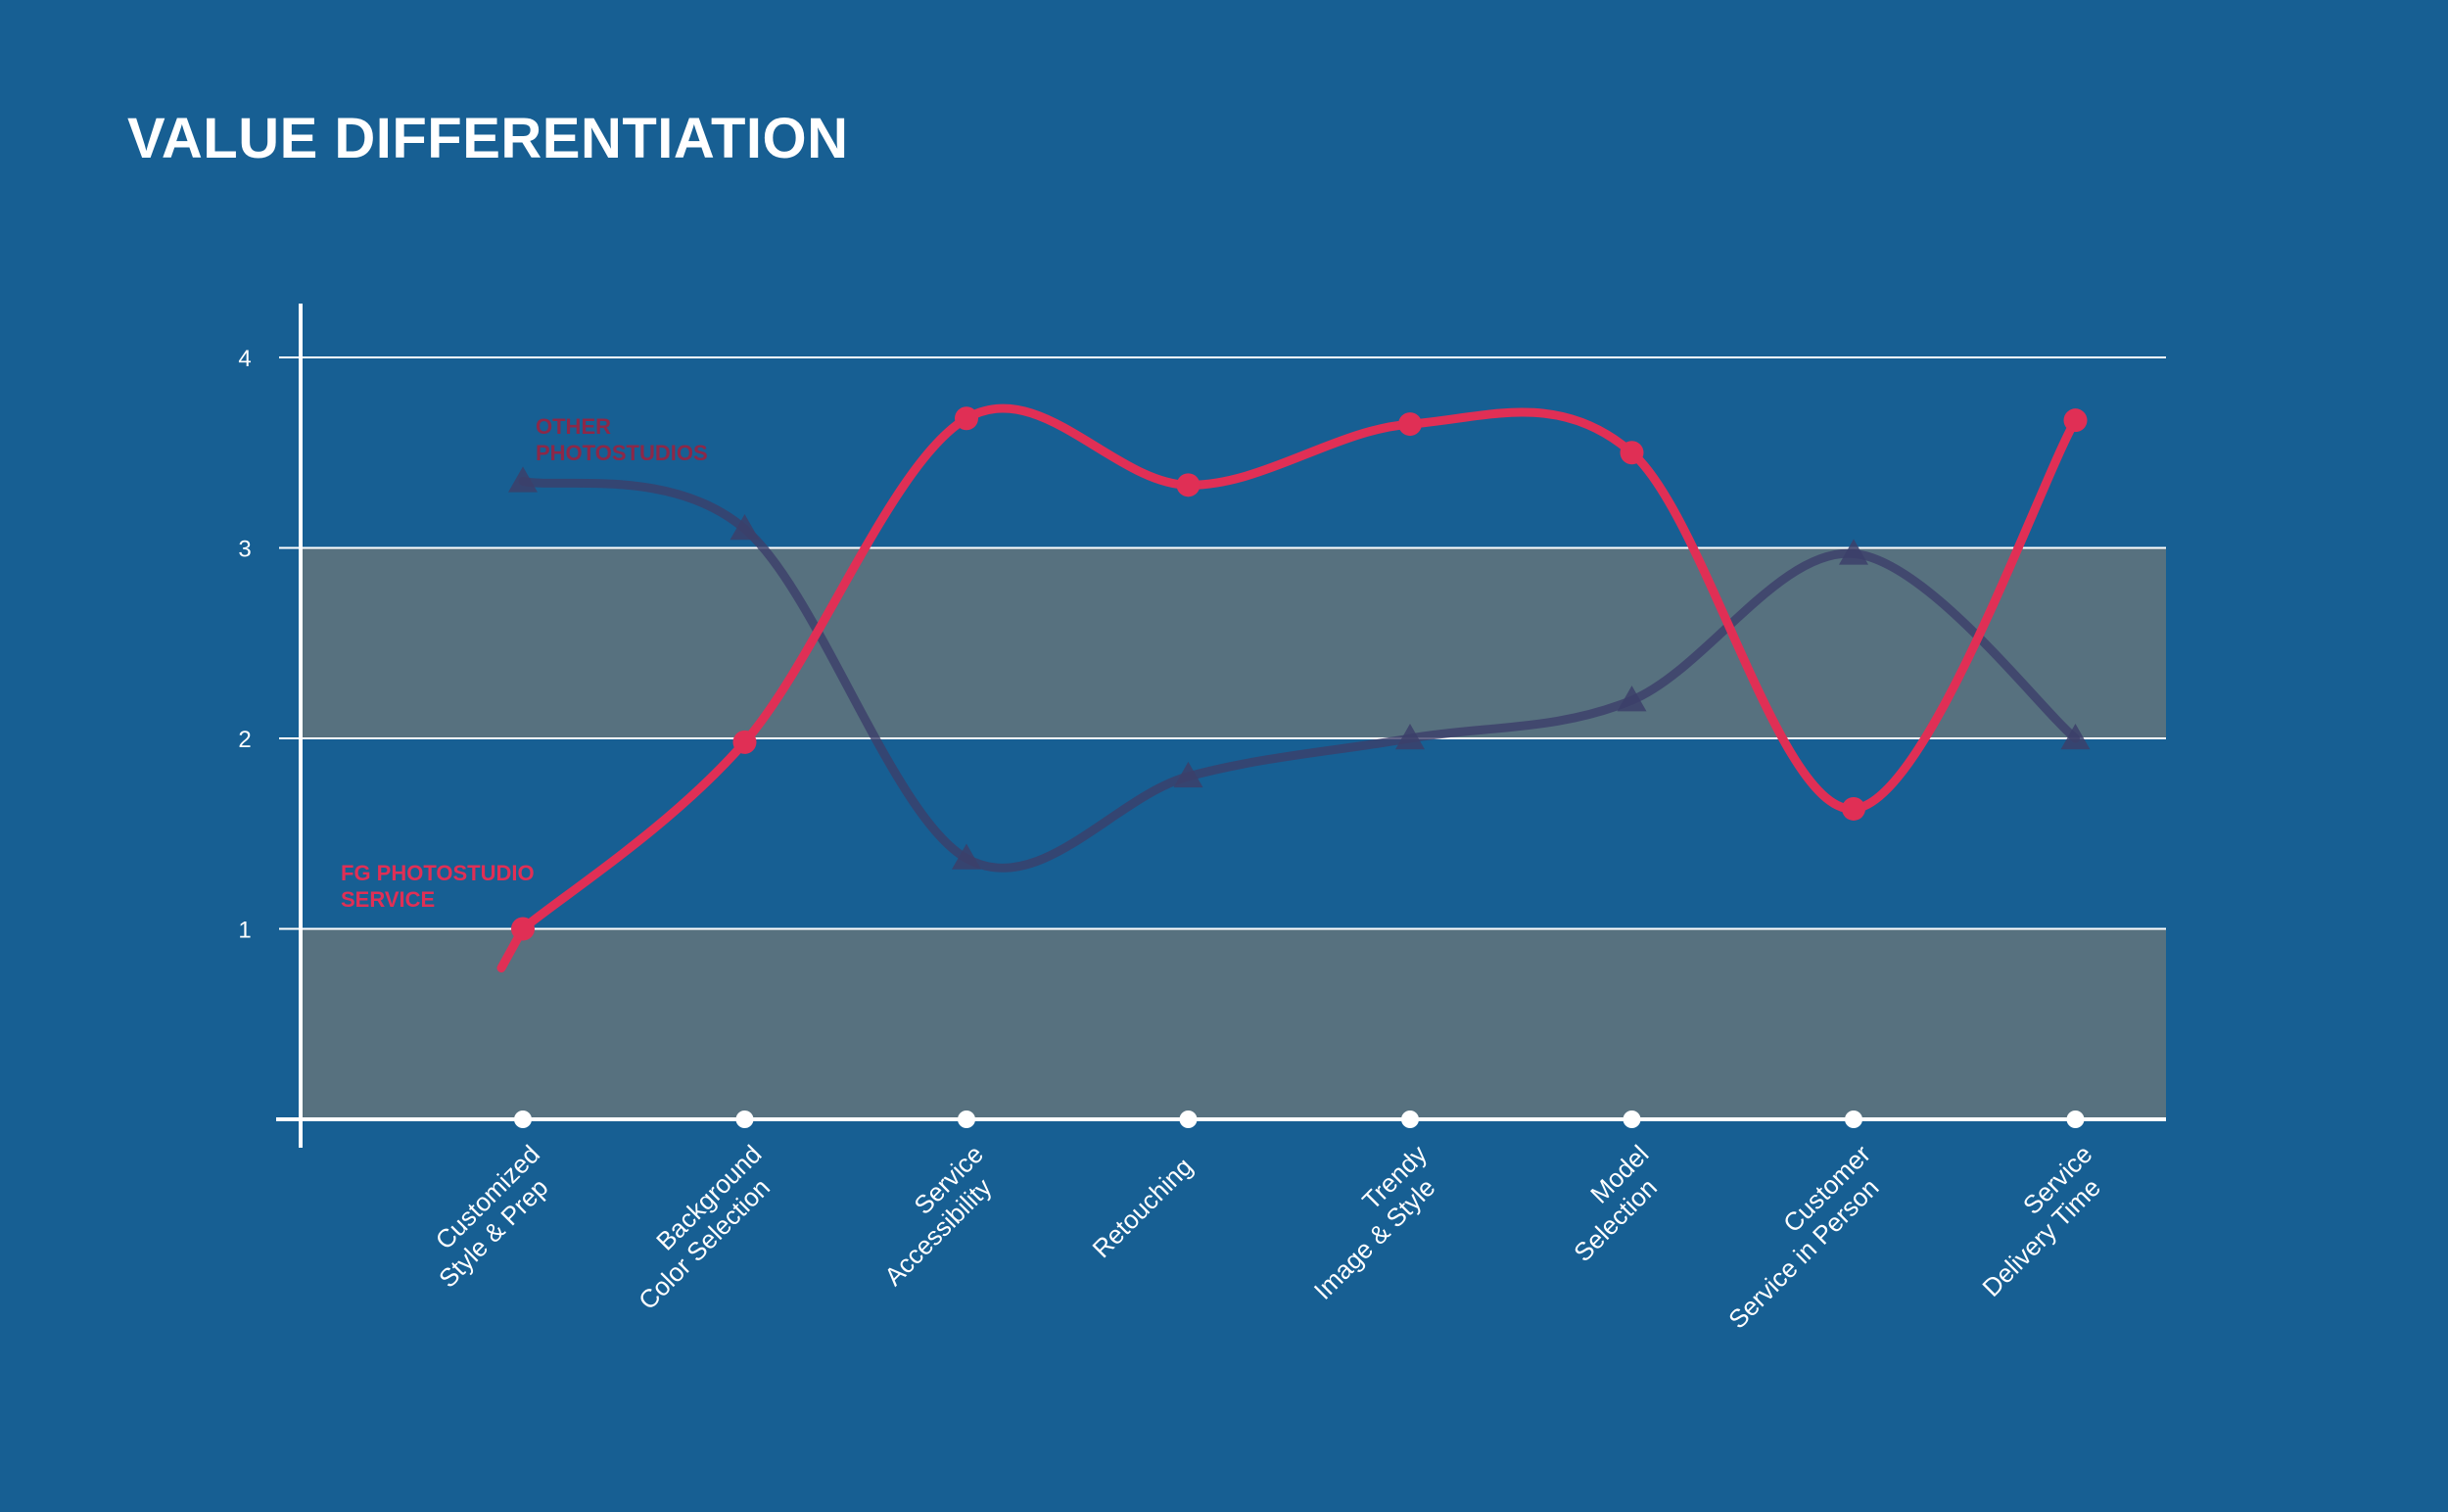 The width and height of the screenshot is (2448, 1512). Describe the element at coordinates (622, 439) in the screenshot. I see `label-other-photostudios: OTHER PHOTOSTUDIOS` at that location.